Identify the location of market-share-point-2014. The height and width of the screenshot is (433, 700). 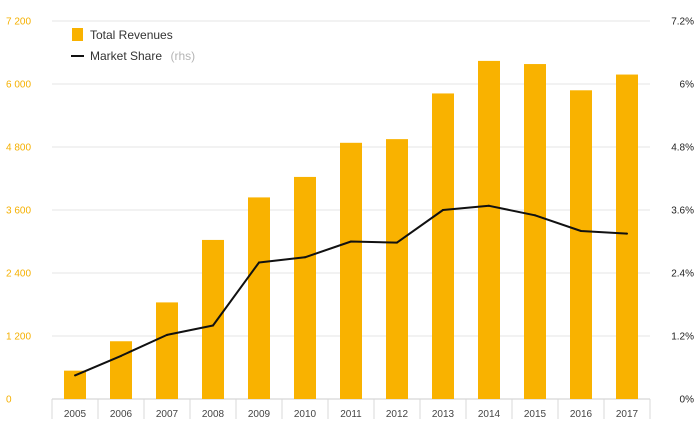
(489, 205).